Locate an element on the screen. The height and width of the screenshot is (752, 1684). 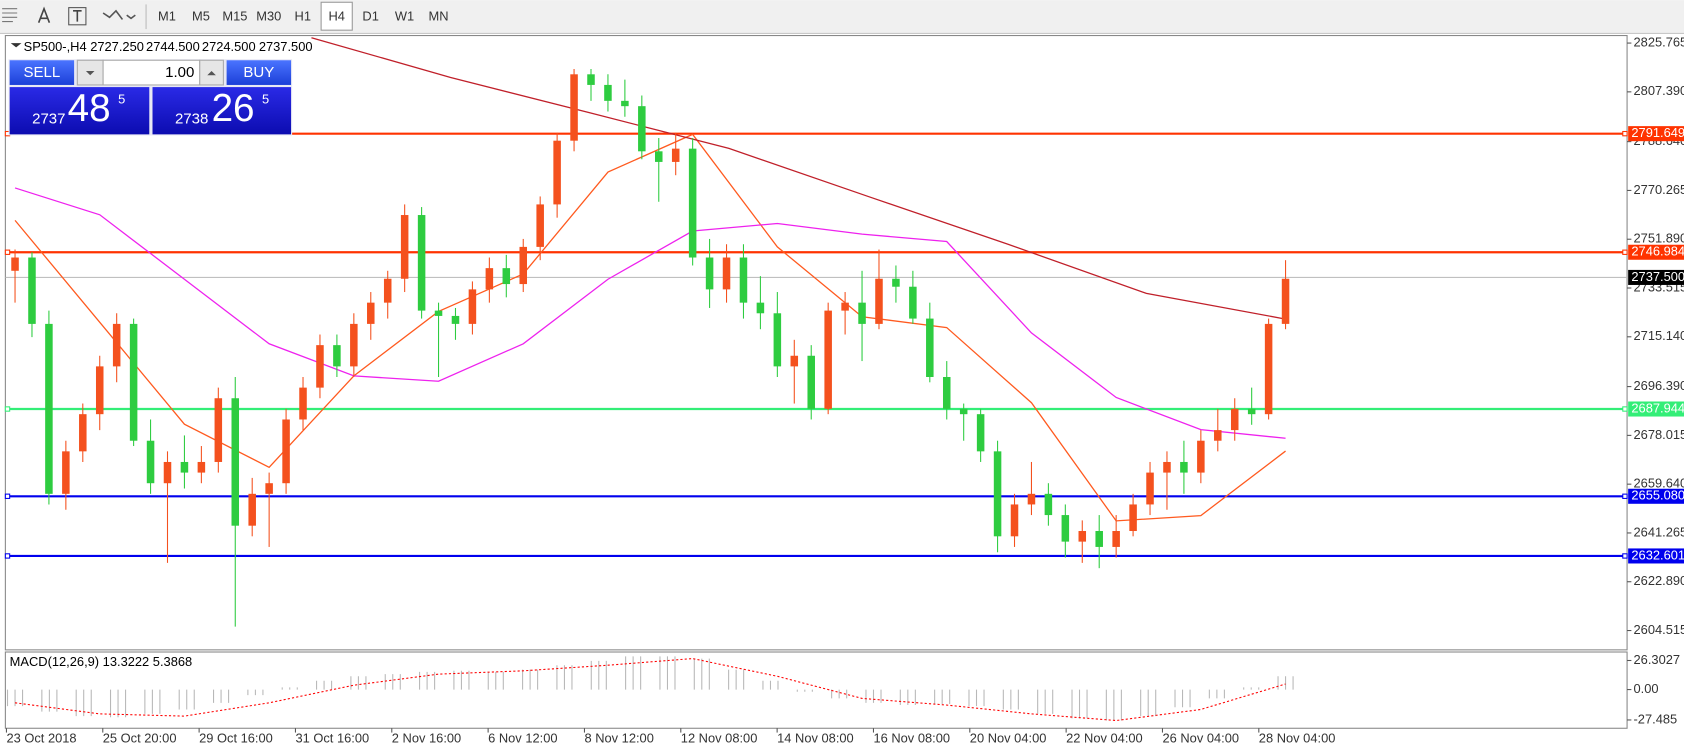
timeframe-button: M5 is located at coordinates (201, 16).